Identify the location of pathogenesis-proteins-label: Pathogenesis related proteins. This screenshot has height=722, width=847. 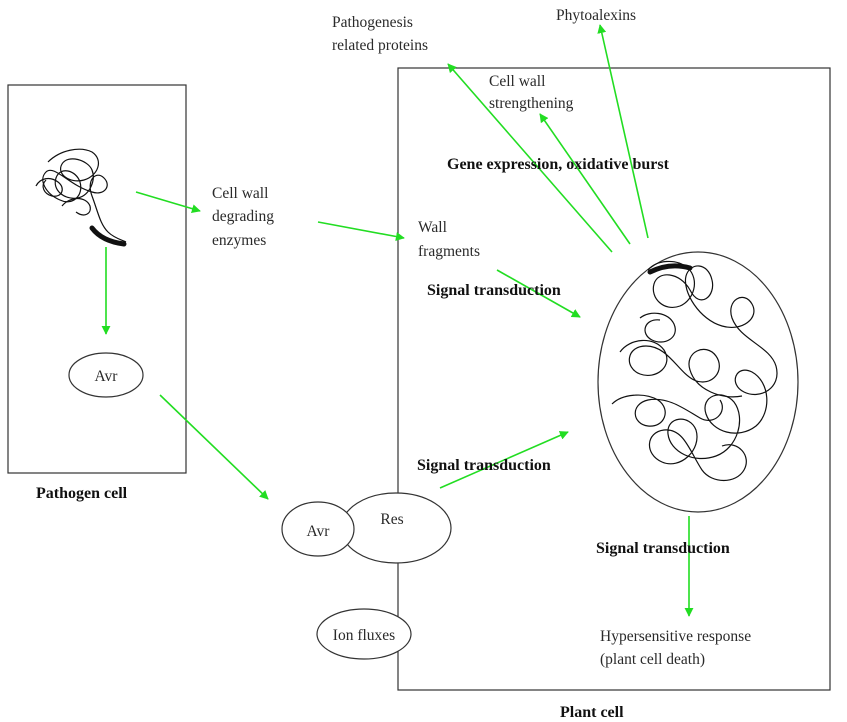
(380, 34).